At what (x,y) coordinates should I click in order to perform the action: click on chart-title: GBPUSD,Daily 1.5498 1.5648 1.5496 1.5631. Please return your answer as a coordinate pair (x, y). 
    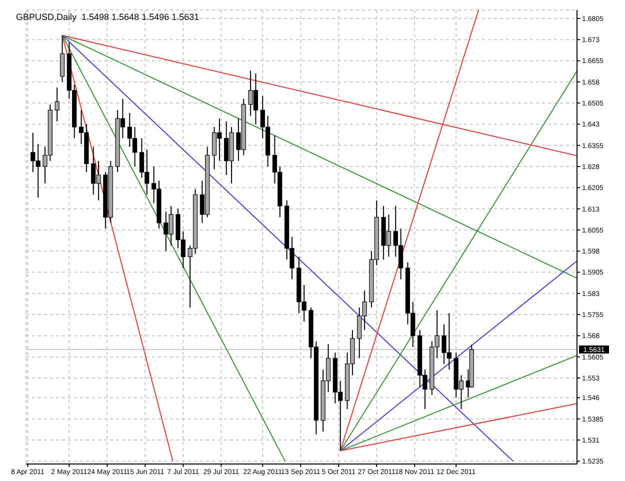
    Looking at the image, I should click on (108, 17).